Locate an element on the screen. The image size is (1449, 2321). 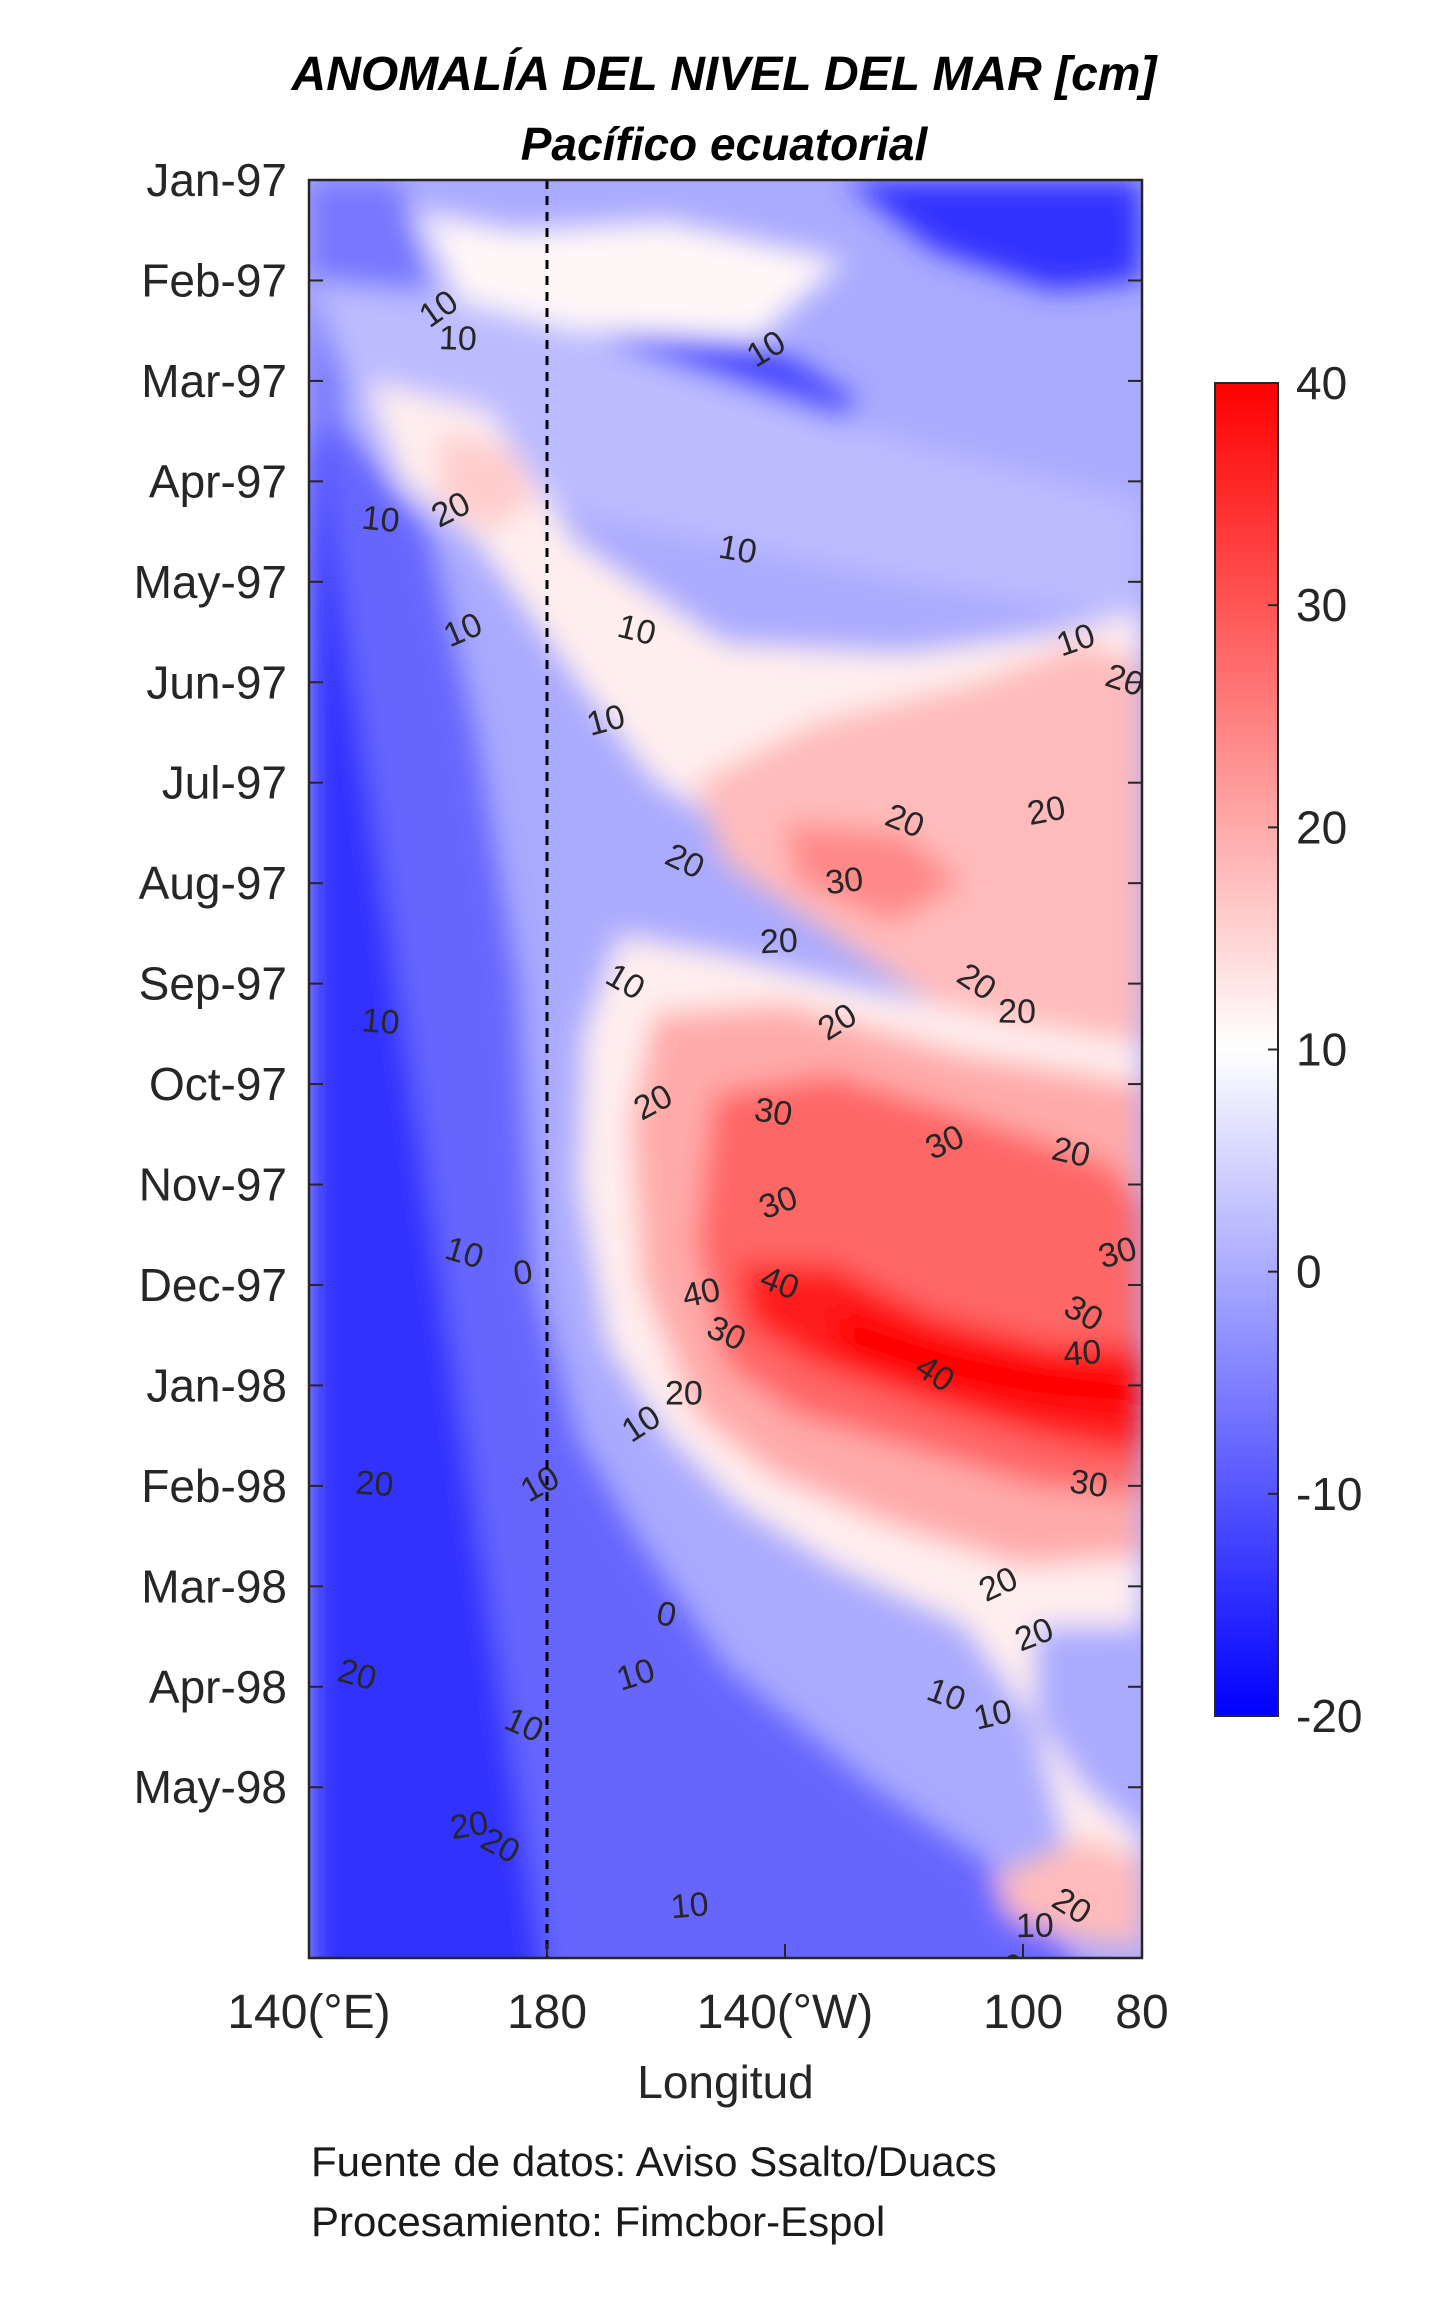
y-tick-label: Mar-98 is located at coordinates (214, 1586).